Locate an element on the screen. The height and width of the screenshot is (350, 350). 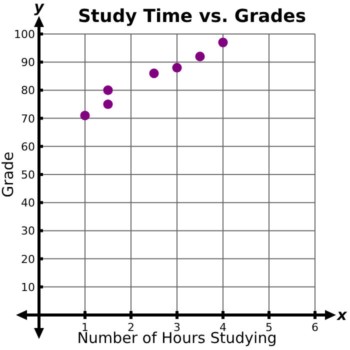
x-tick-label: 4 is located at coordinates (223, 327).